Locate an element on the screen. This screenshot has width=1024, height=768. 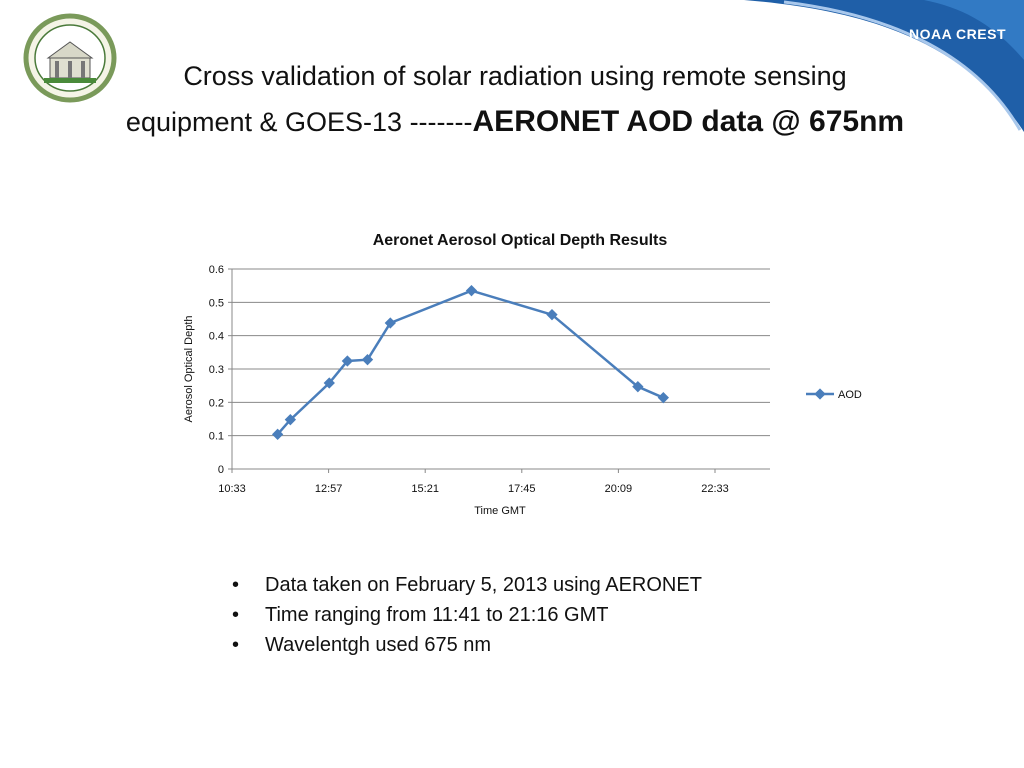
legend-marker is located at coordinates (820, 394).